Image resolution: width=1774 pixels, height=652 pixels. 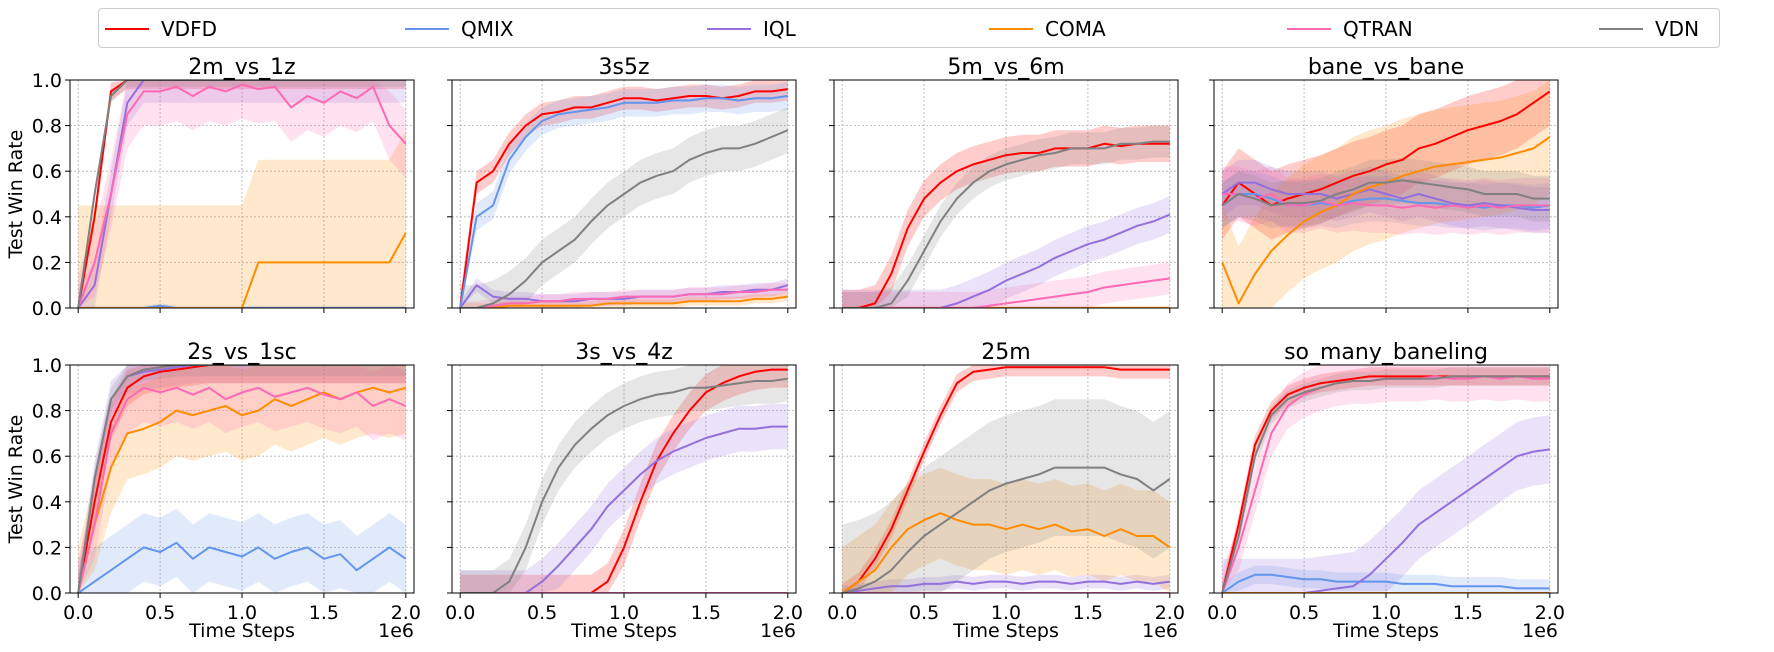 I want to click on legend-swatch-coma, so click(x=1011, y=29).